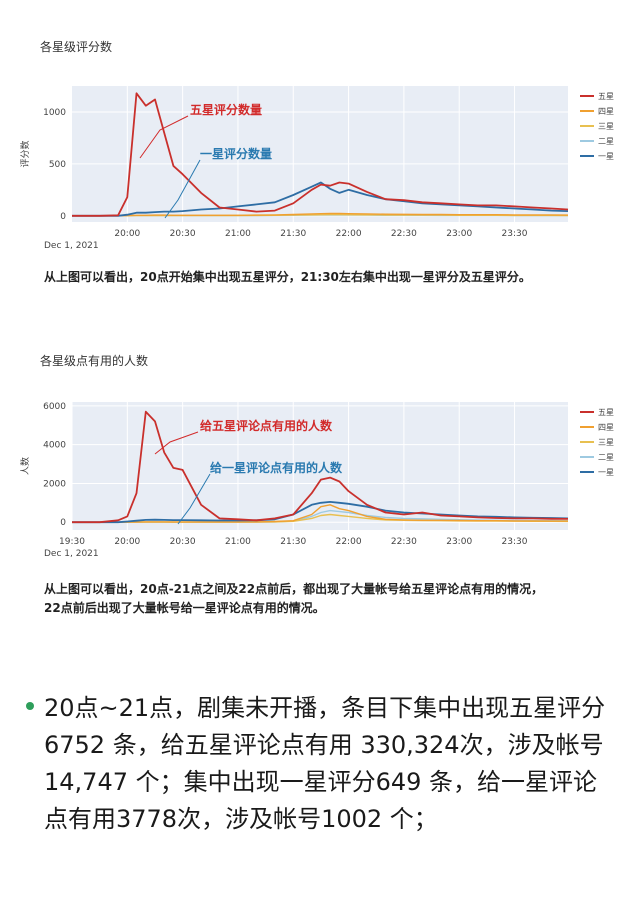 Image resolution: width=640 pixels, height=908 pixels. What do you see at coordinates (54, 407) in the screenshot?
I see `y-tick-label: 6000` at bounding box center [54, 407].